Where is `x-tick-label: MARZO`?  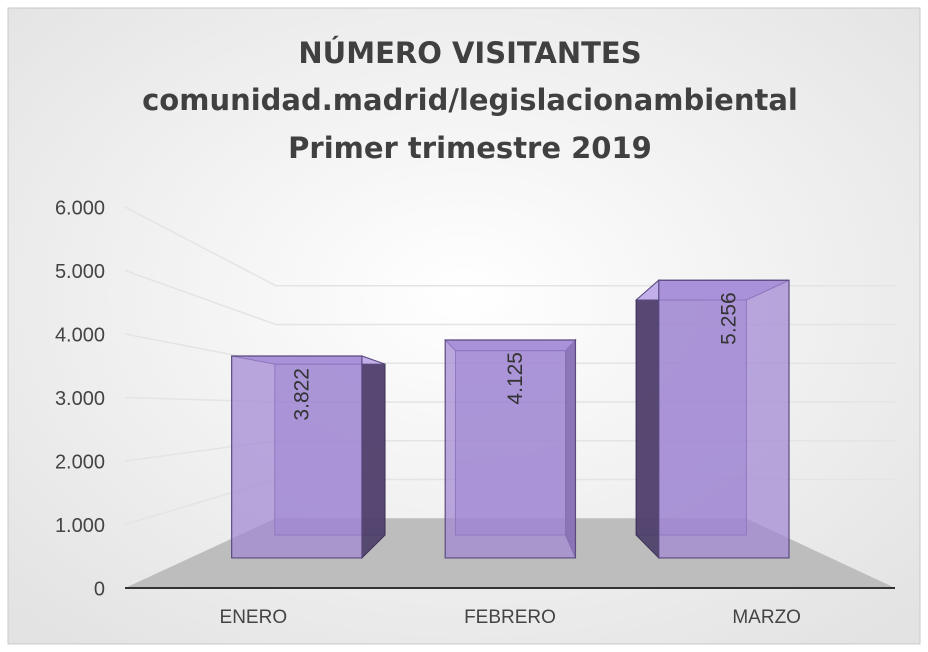
x-tick-label: MARZO is located at coordinates (766, 617).